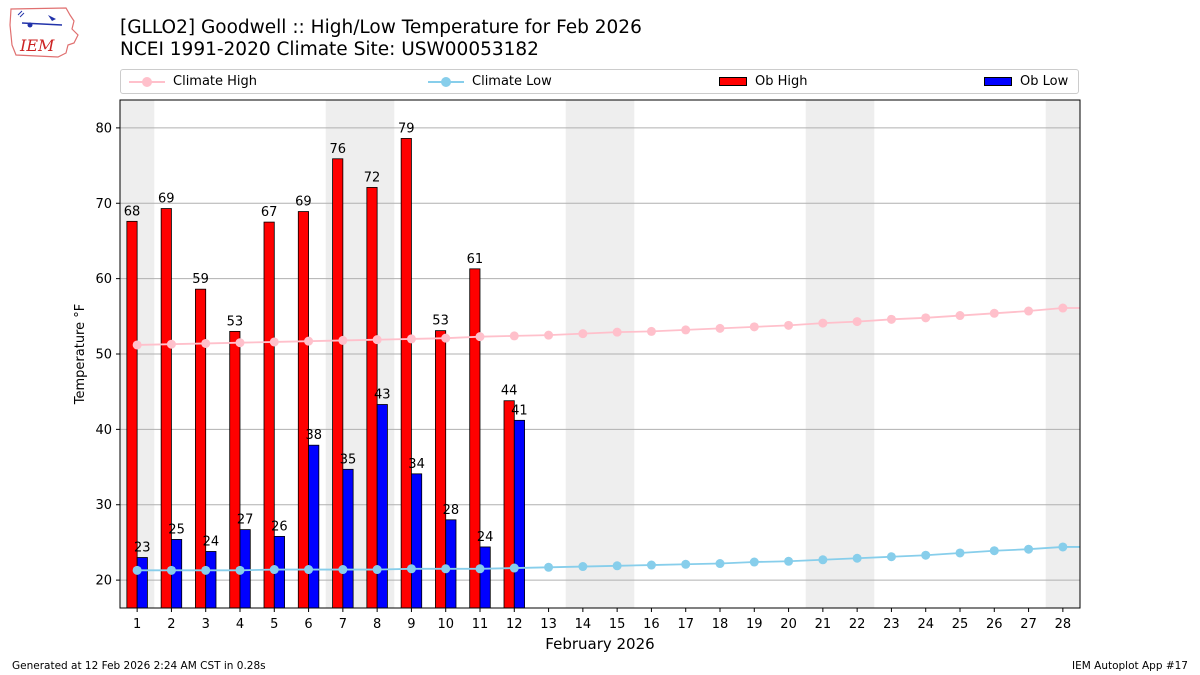 This screenshot has width=1200, height=675. I want to click on x-tick-label: 24, so click(925, 624).